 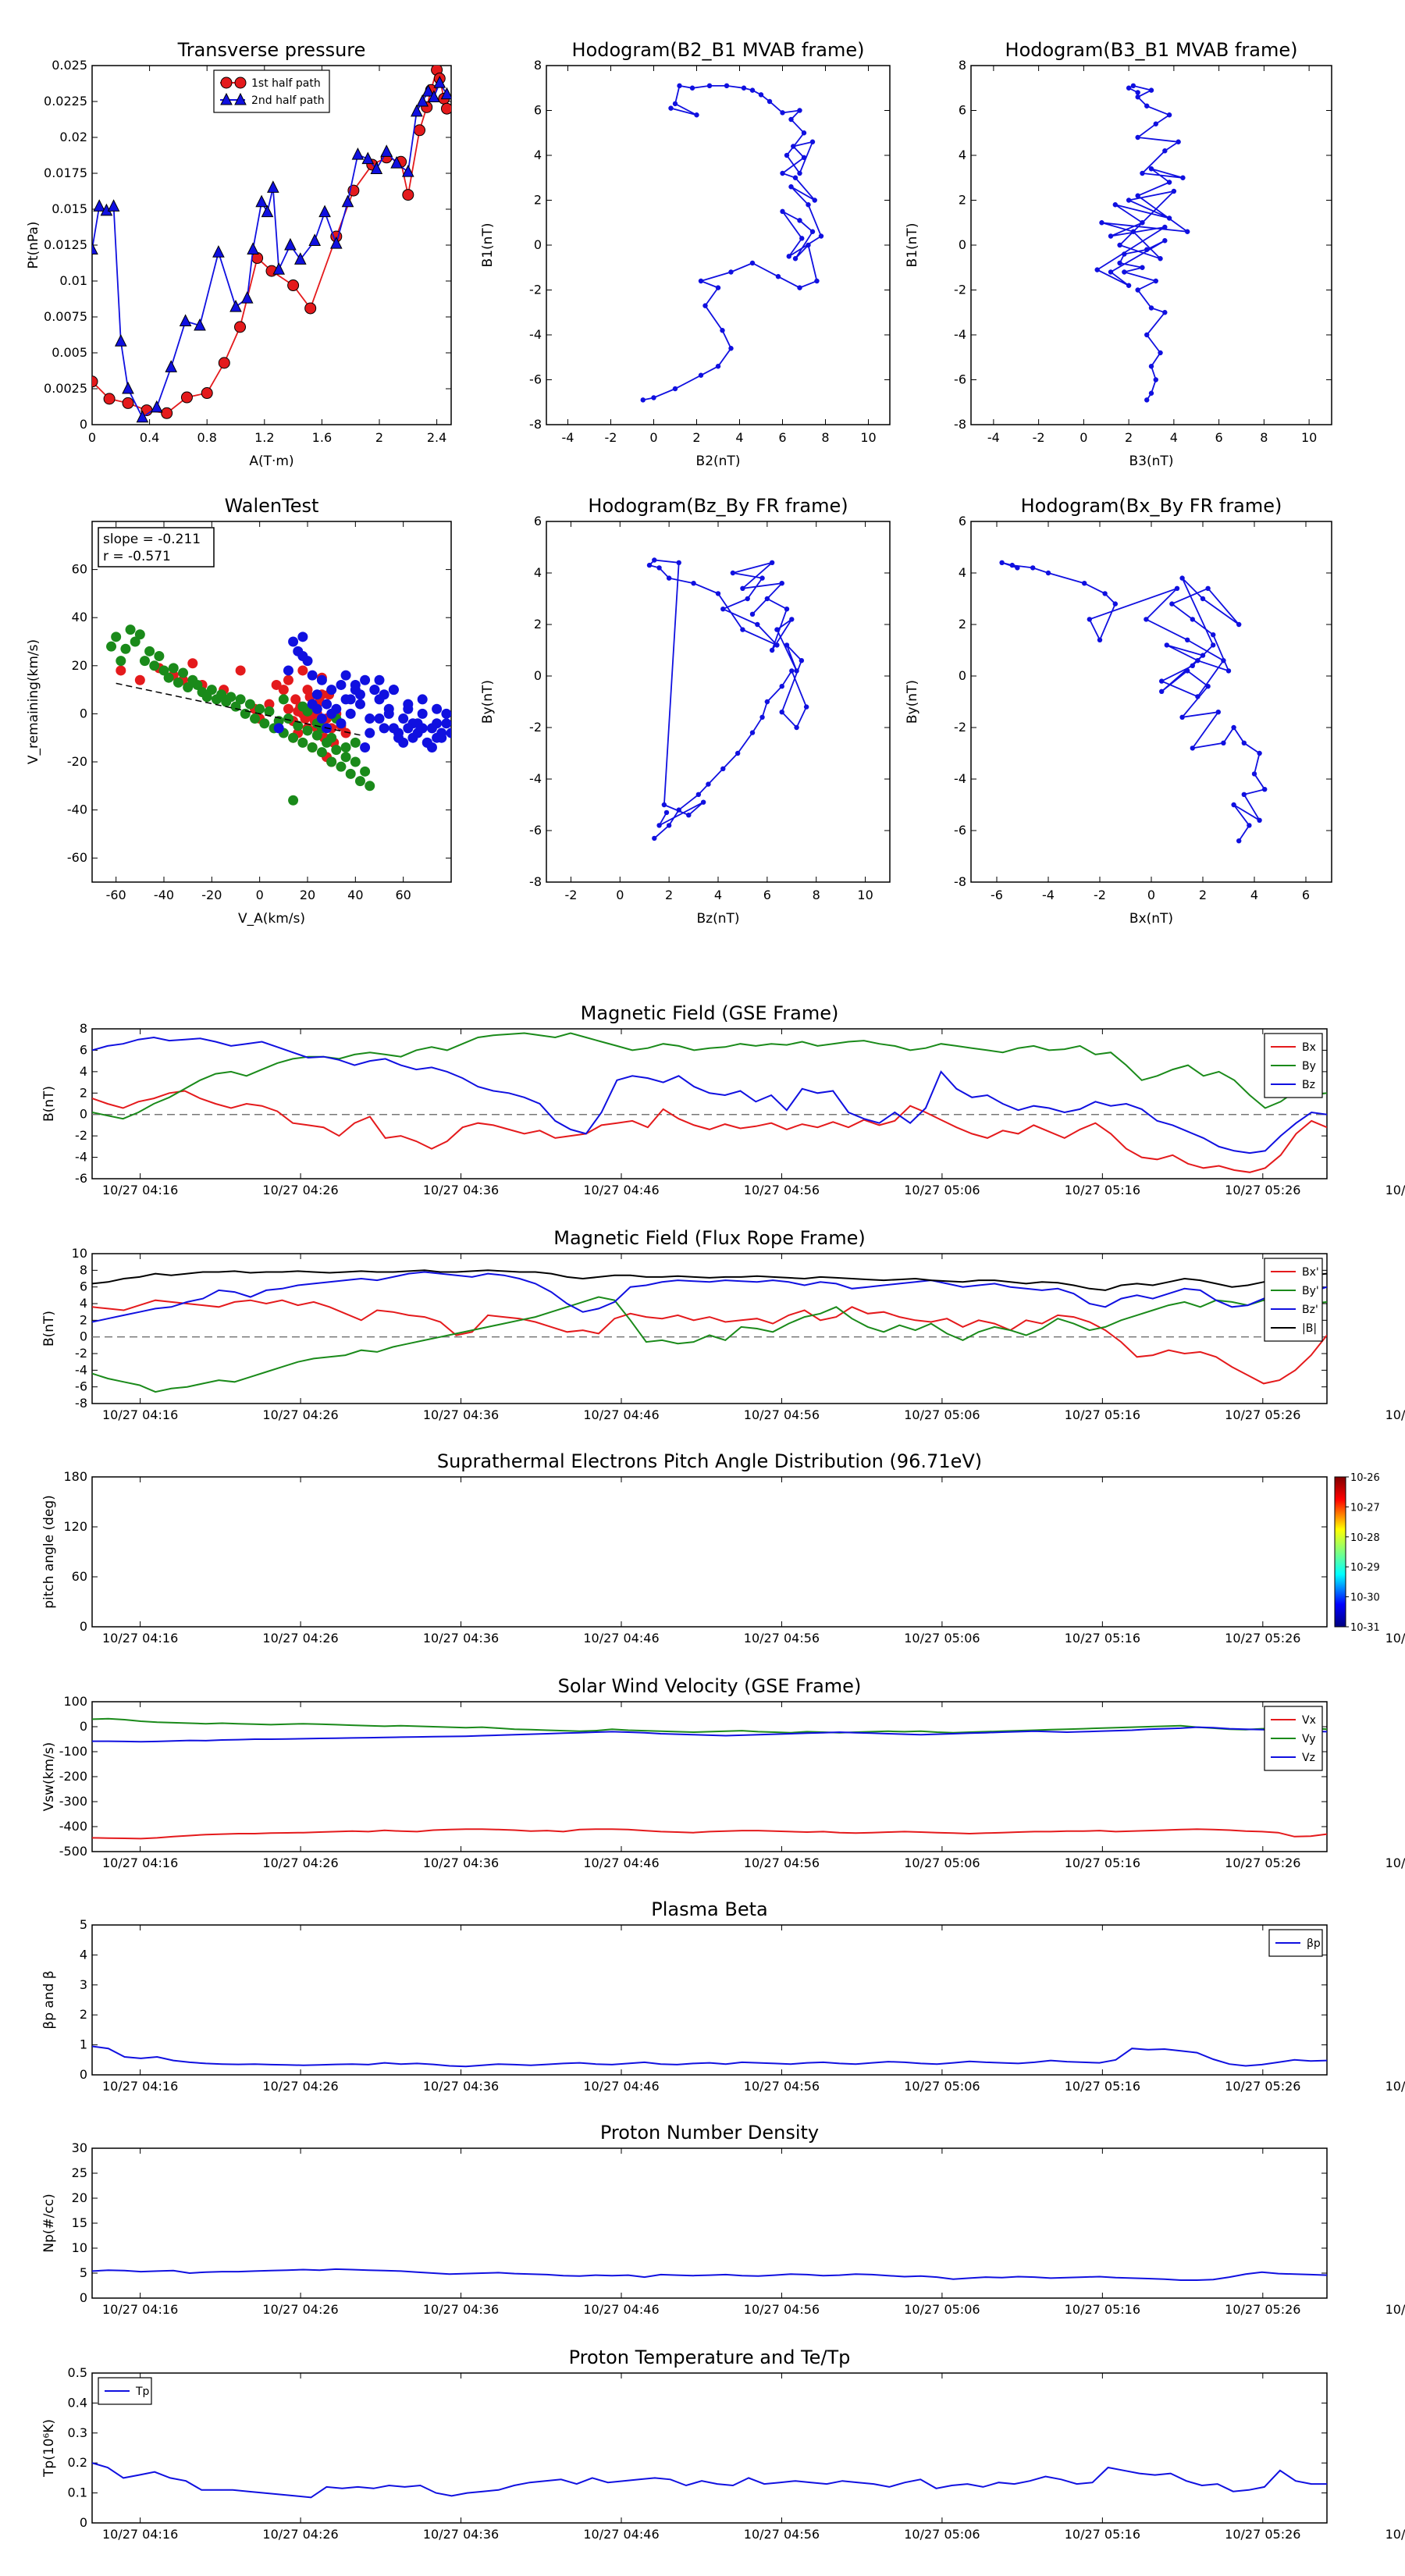 I want to click on x-axis-label: Bz(nT), so click(x=717, y=919).